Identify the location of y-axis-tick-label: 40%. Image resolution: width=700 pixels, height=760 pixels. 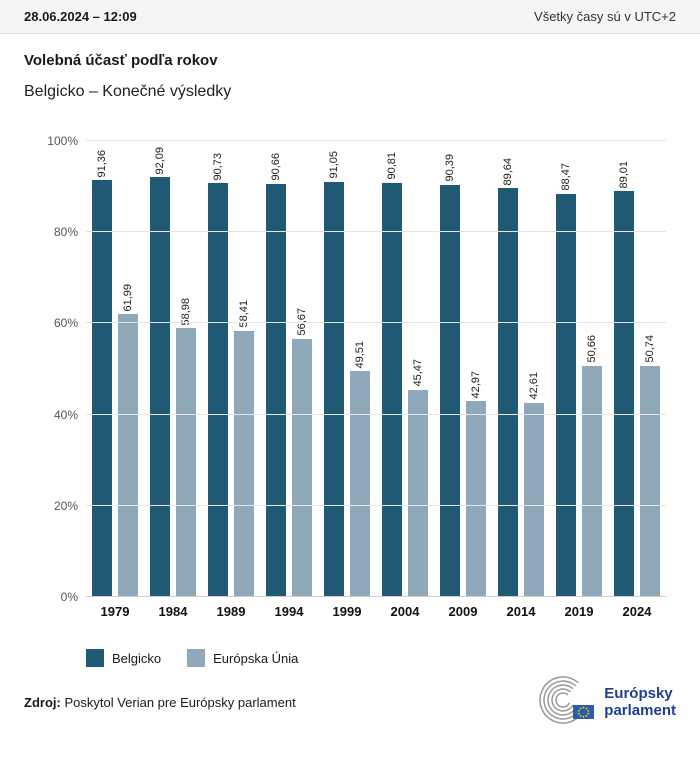
(65, 414).